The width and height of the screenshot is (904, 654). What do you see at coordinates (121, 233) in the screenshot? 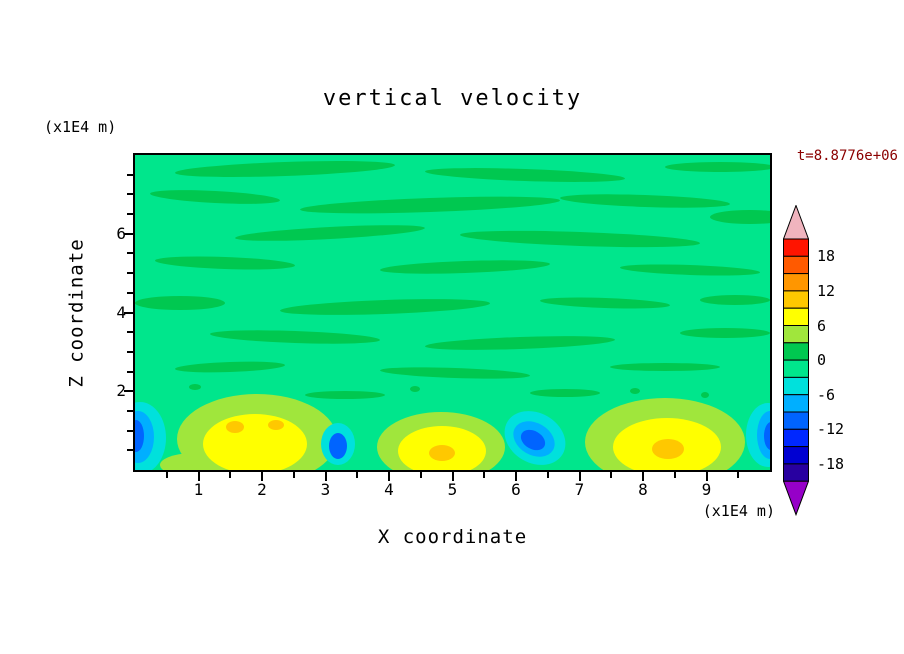
I see `y-tick-label: 6` at bounding box center [121, 233].